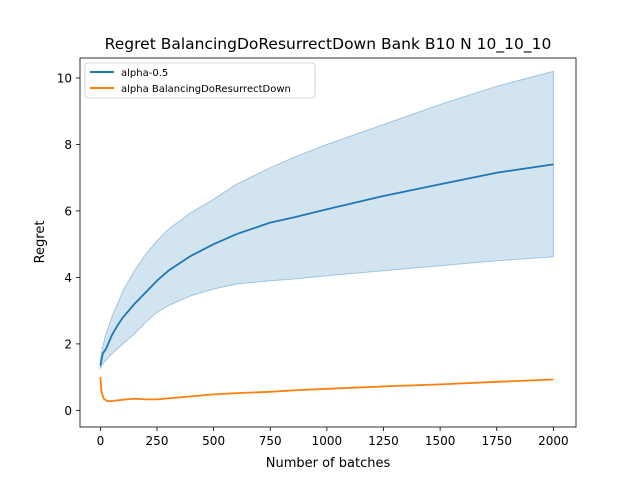  What do you see at coordinates (553, 441) in the screenshot?
I see `x-tick-label: 2000` at bounding box center [553, 441].